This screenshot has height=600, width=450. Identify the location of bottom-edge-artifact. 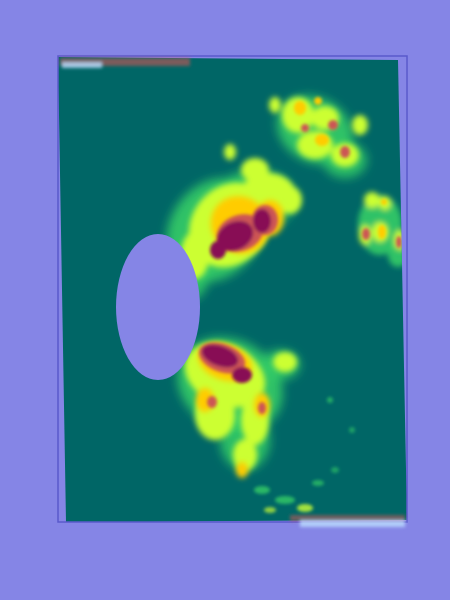
(347, 521).